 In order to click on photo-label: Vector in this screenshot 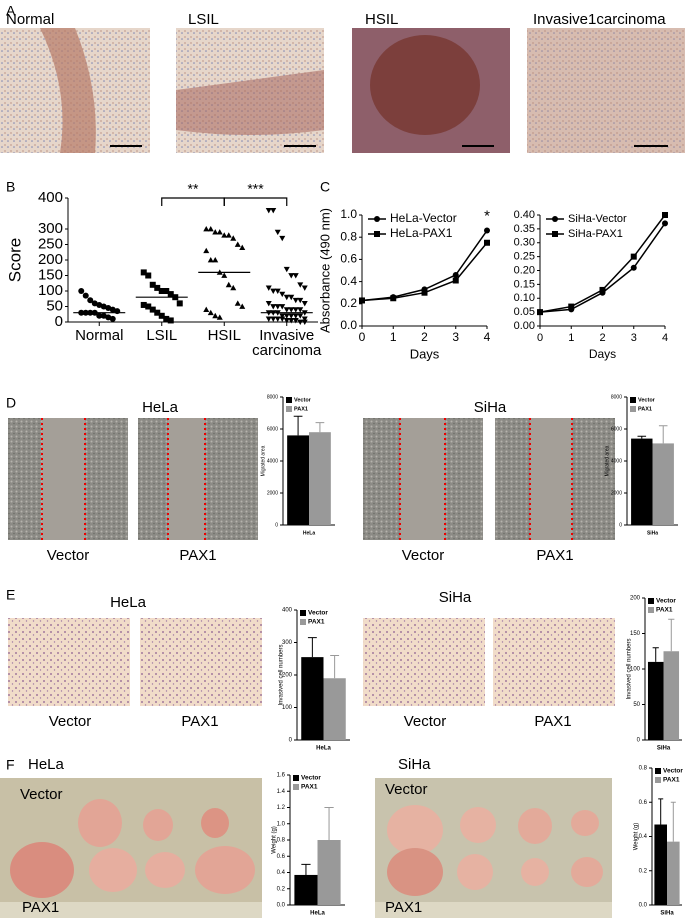, I will do `click(423, 555)`.